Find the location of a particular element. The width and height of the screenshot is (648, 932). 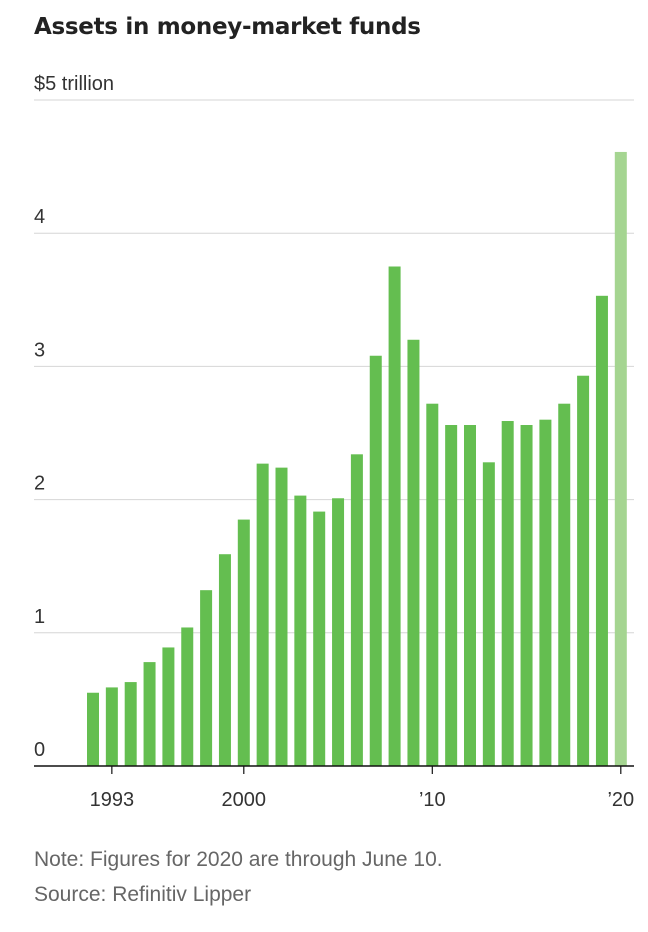

bar-1994 is located at coordinates (130, 724).